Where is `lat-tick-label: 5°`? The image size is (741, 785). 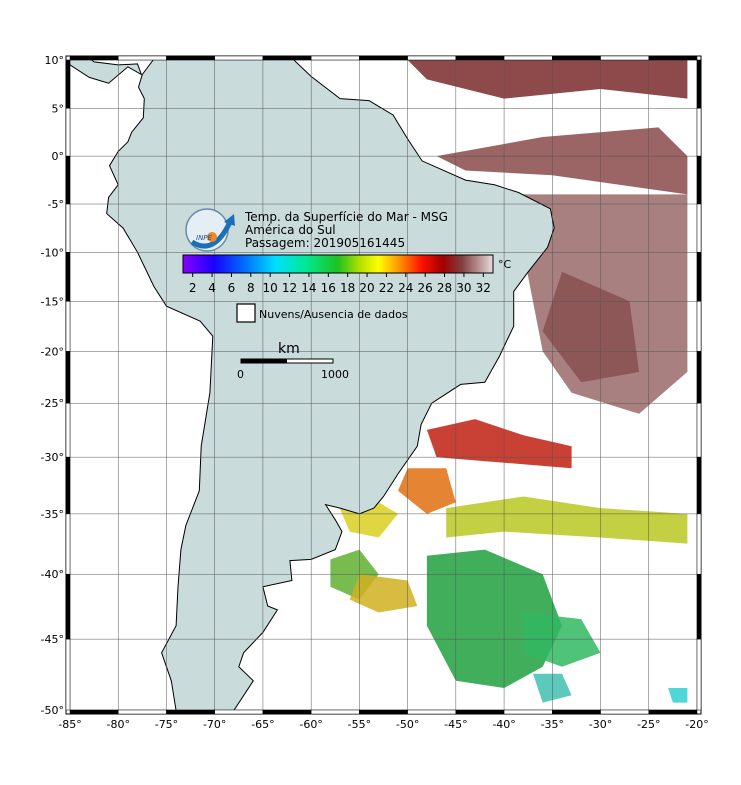
lat-tick-label: 5° is located at coordinates (58, 108).